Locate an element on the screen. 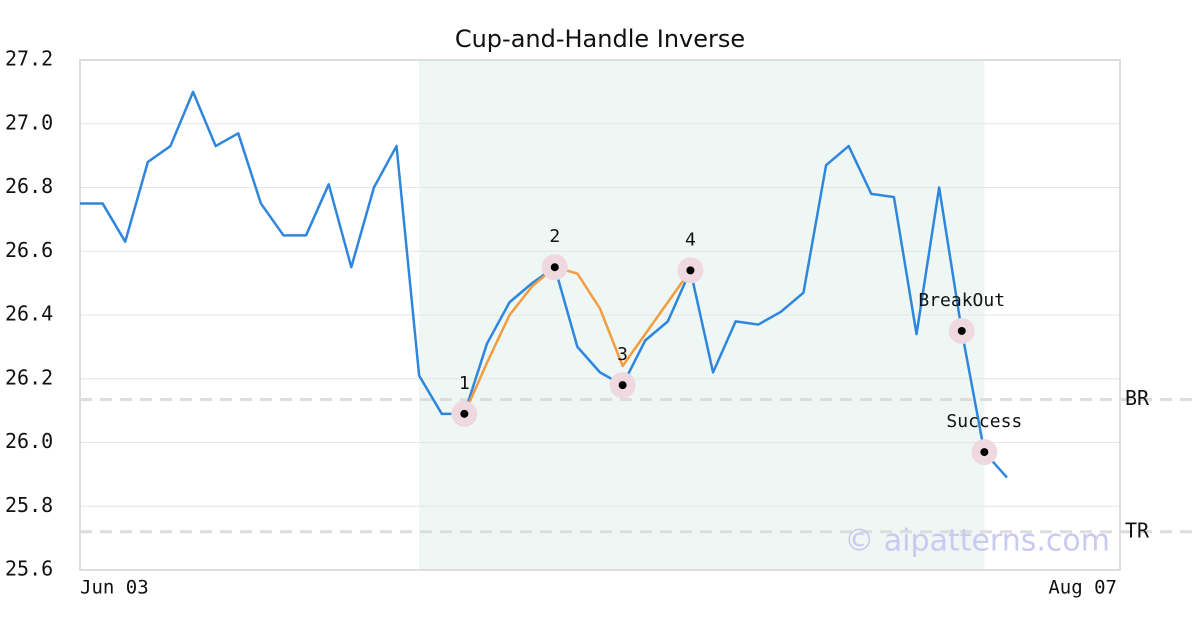 This screenshot has width=1200, height=630. y-tick-label: 25.8 is located at coordinates (29, 505).